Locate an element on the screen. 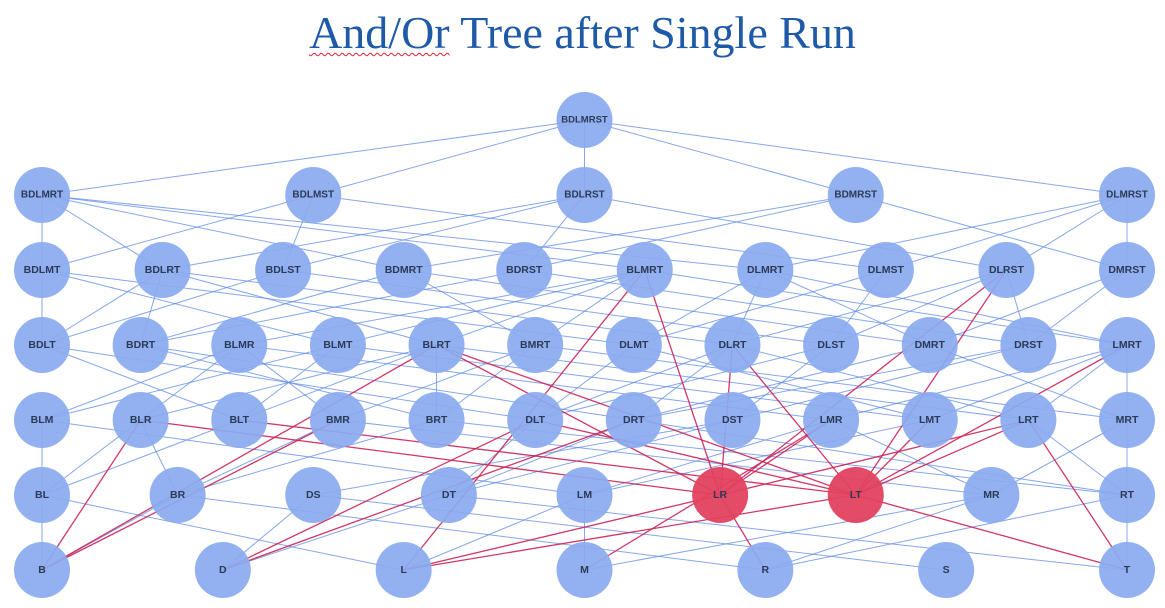  node-label: BDLMST is located at coordinates (313, 195).